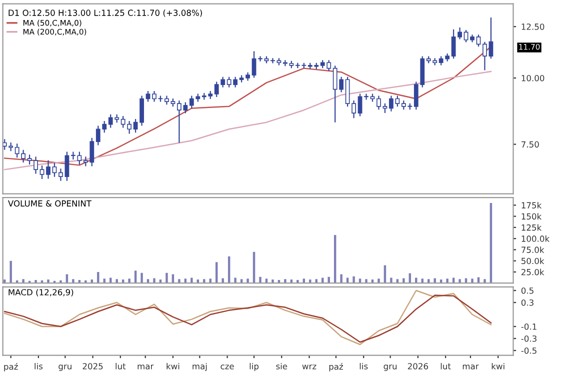 The image size is (564, 380). Describe the element at coordinates (528, 350) in the screenshot. I see `y-tick-label: -0.5` at that location.